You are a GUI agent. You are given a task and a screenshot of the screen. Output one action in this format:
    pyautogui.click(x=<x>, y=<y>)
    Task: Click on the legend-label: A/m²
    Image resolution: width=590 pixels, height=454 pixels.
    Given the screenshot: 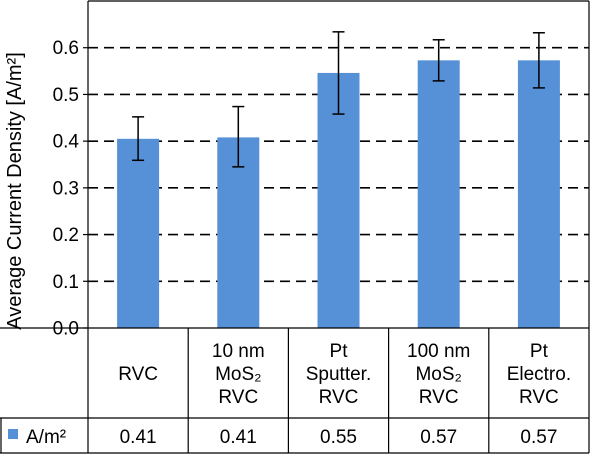 What is the action you would take?
    pyautogui.click(x=46, y=437)
    